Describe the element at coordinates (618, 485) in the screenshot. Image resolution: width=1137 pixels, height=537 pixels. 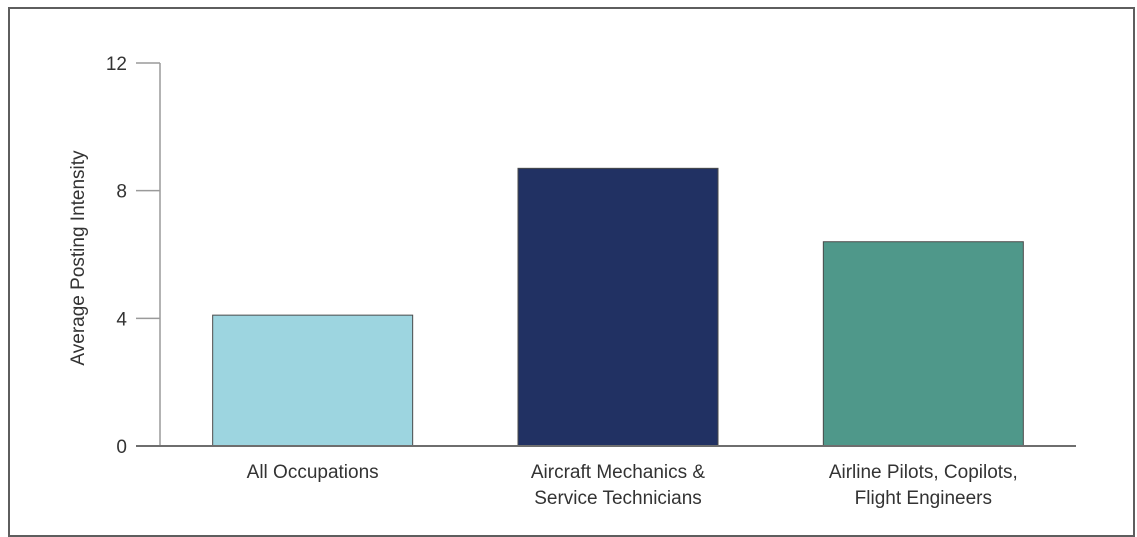
I see `x-category-label: Aircraft Mechanics & Service Technicians` at that location.